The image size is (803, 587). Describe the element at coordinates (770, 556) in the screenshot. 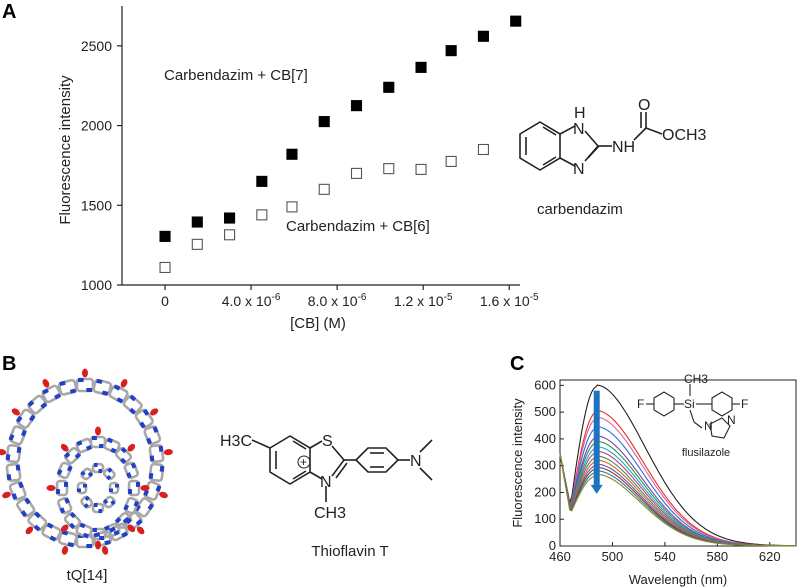

I see `chart-c-xtick-label: 620` at that location.